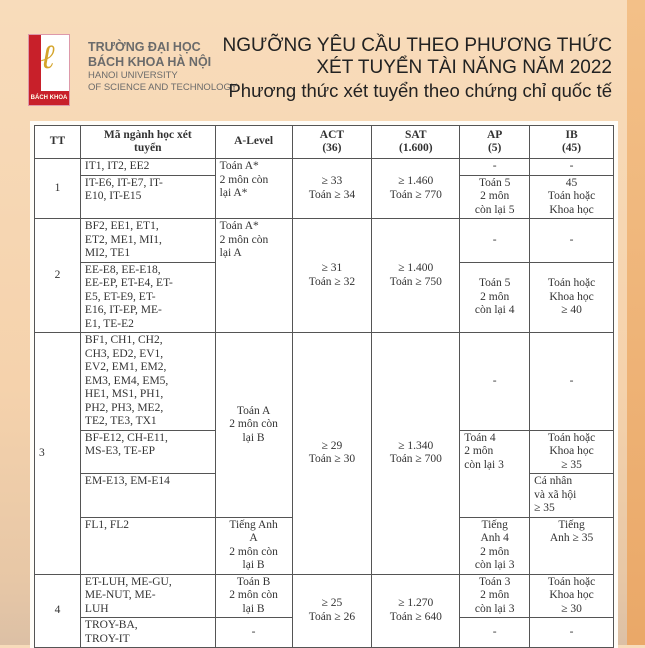 Image resolution: width=645 pixels, height=648 pixels. Describe the element at coordinates (57, 610) in the screenshot. I see `cell-tt: 4` at that location.